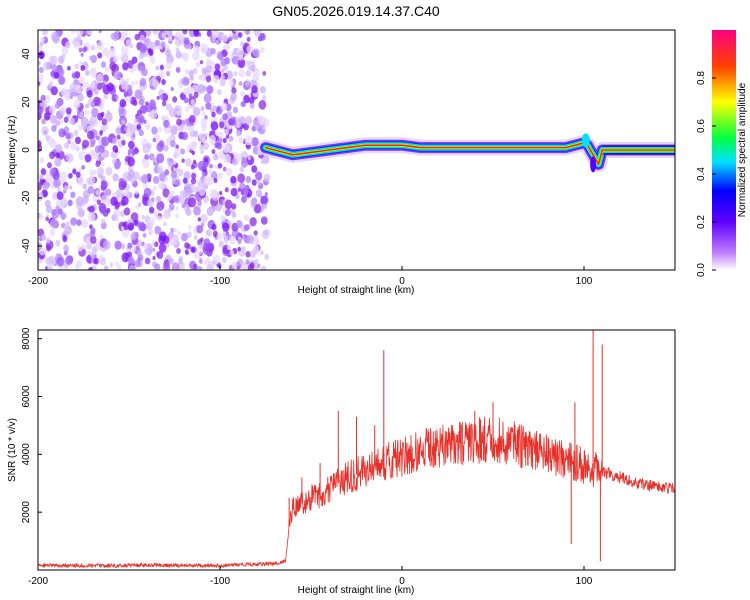 The height and width of the screenshot is (600, 750). I want to click on spectrogram-ytick-label: -40, so click(26, 245).